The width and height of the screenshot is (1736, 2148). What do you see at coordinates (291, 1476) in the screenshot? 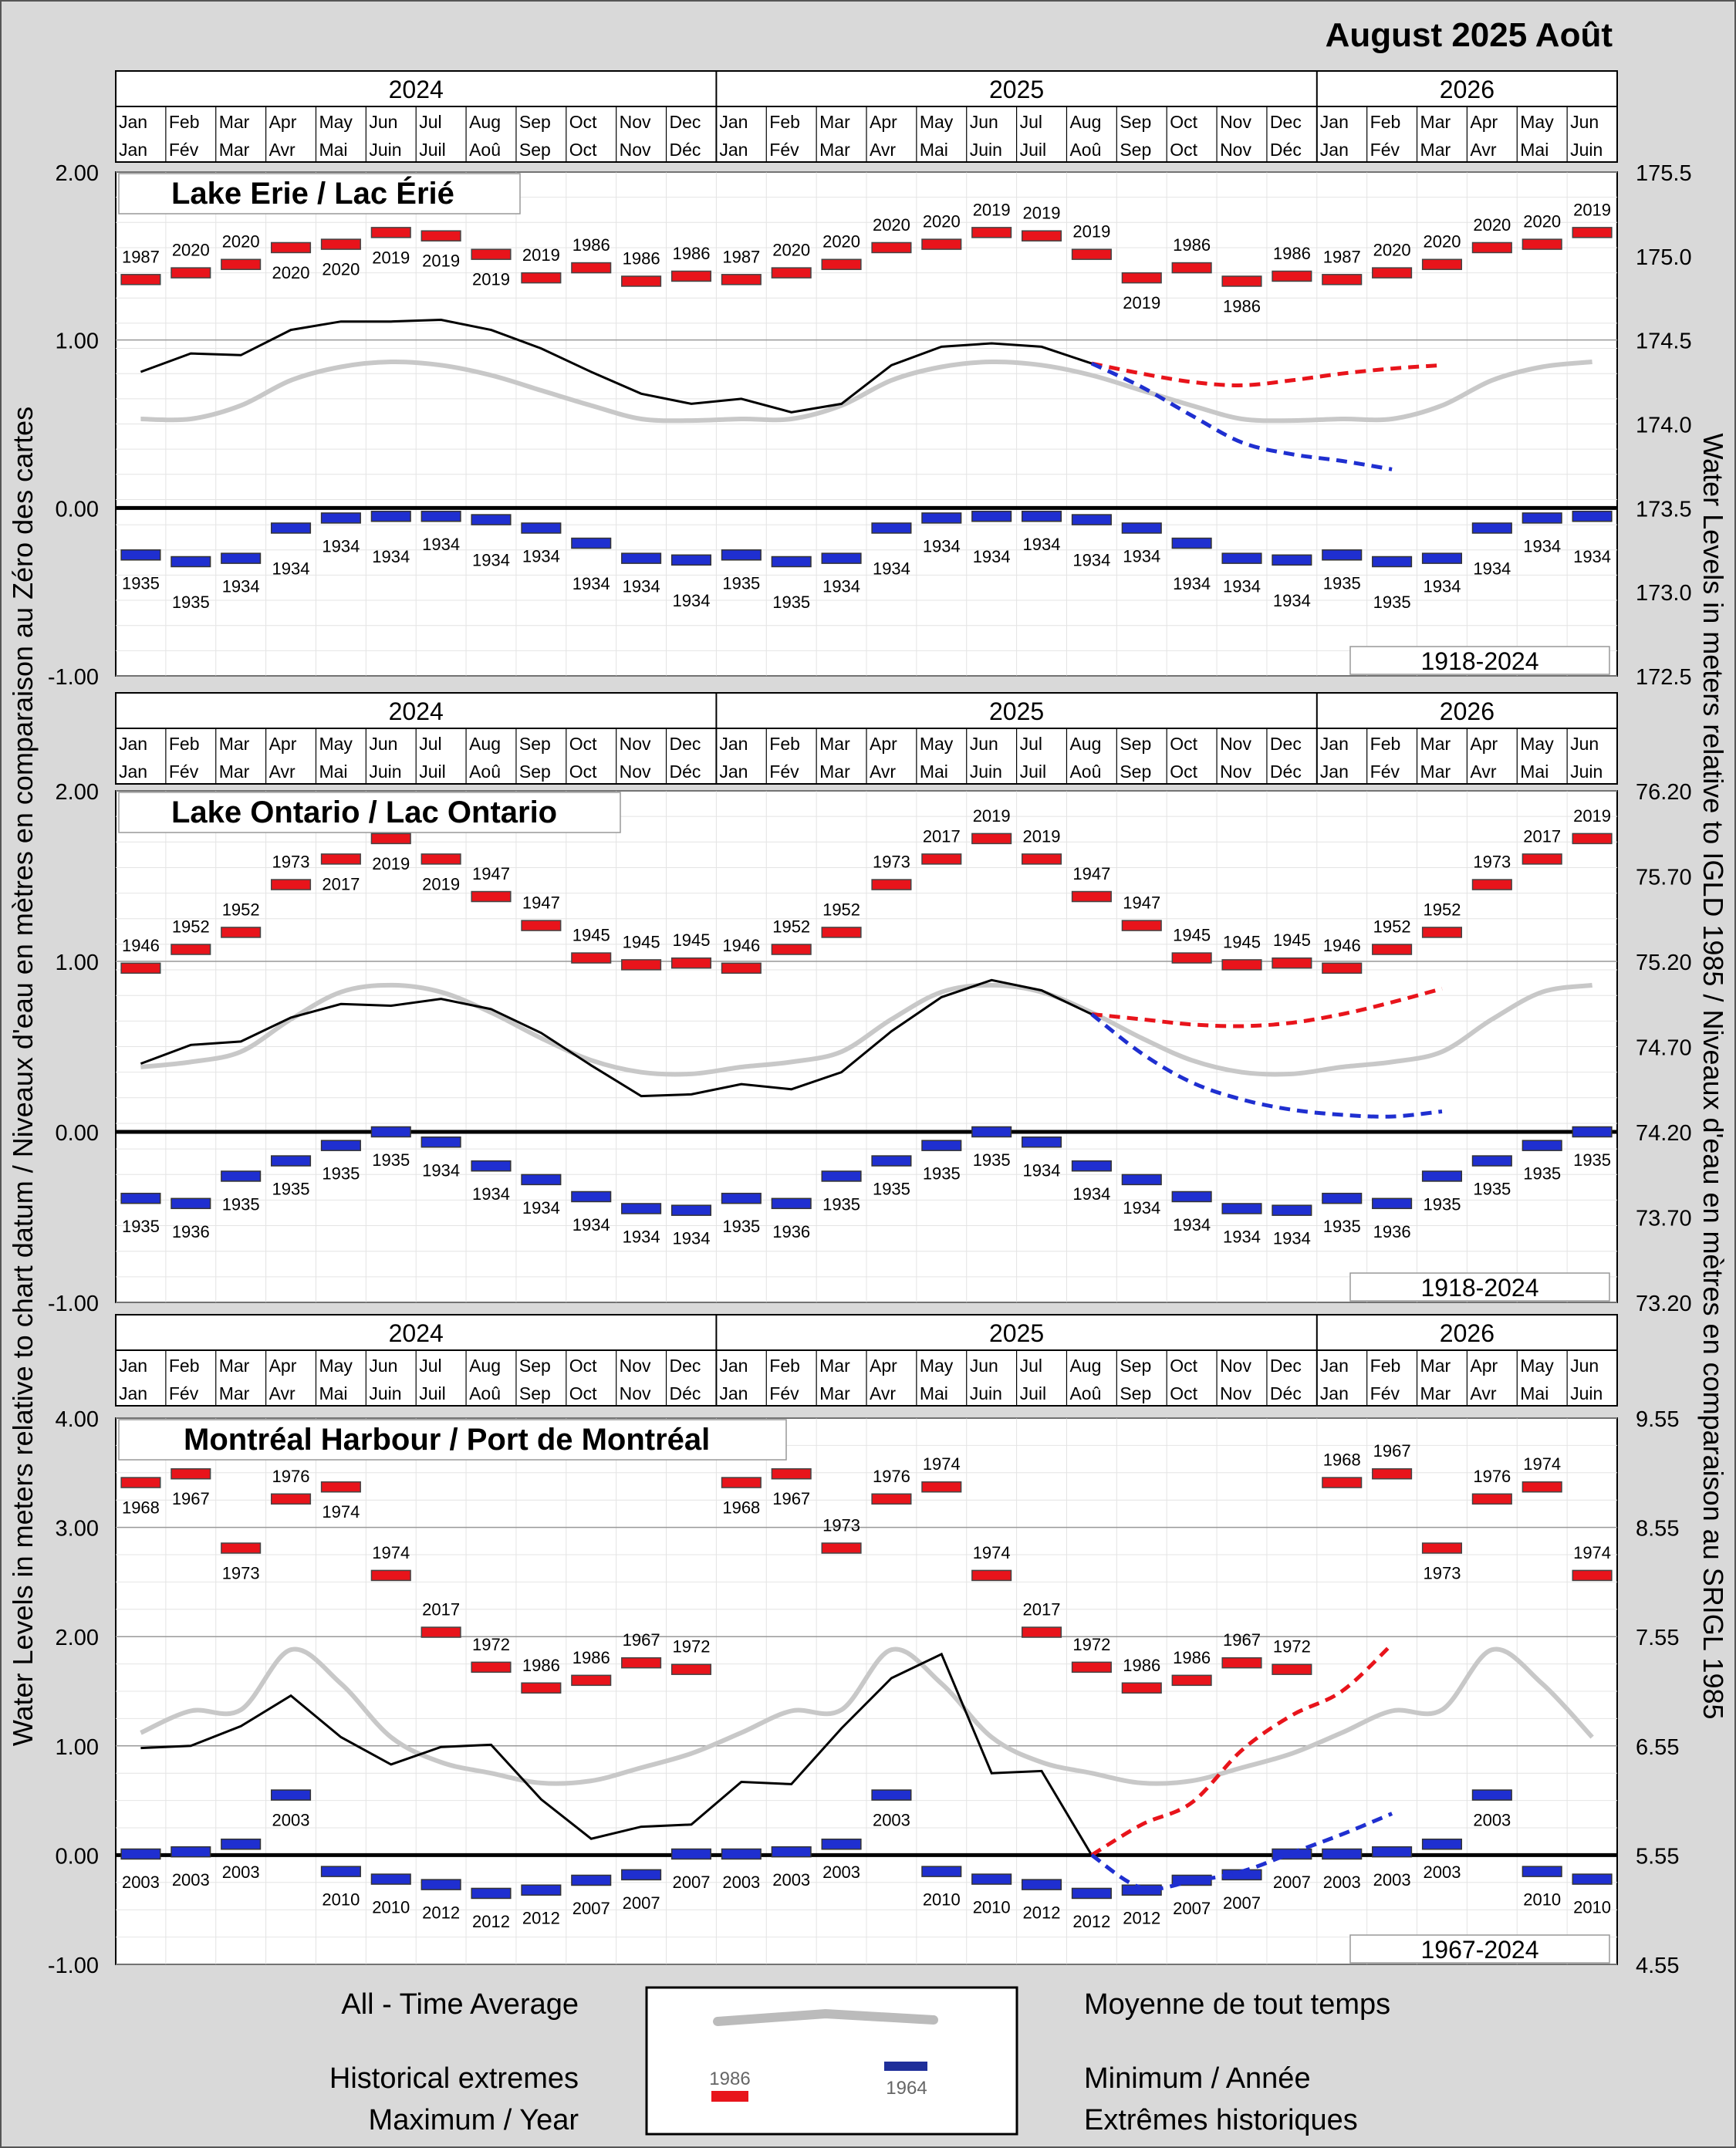
I see `max-year-label: 1976` at bounding box center [291, 1476].